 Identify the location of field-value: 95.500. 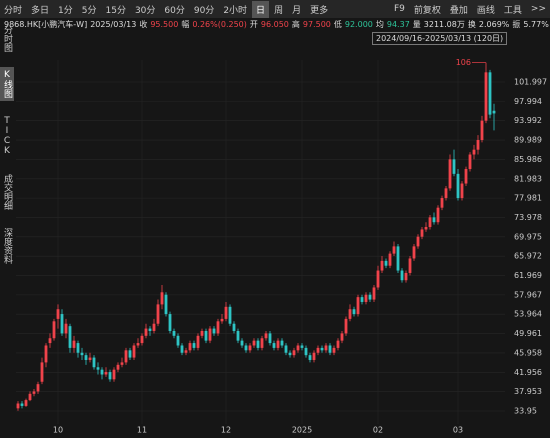
(164, 24).